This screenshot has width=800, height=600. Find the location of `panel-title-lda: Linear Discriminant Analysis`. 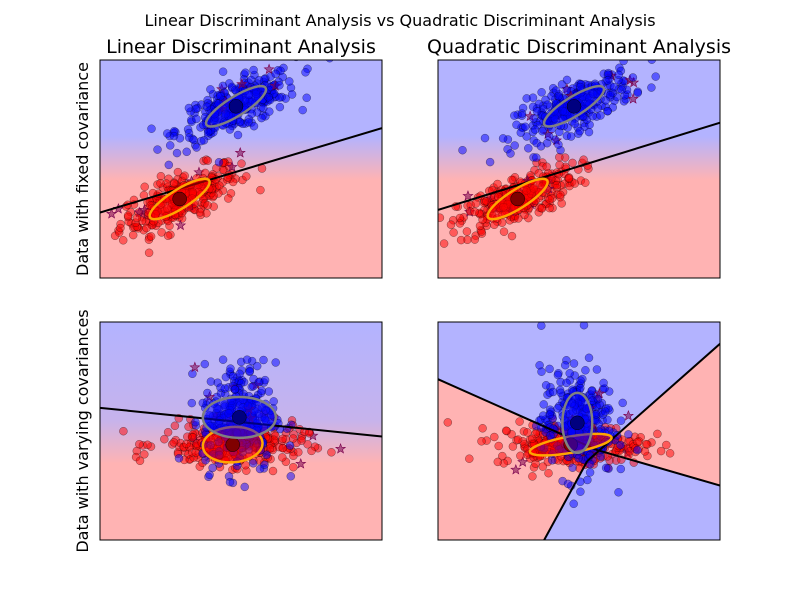

panel-title-lda: Linear Discriminant Analysis is located at coordinates (241, 47).